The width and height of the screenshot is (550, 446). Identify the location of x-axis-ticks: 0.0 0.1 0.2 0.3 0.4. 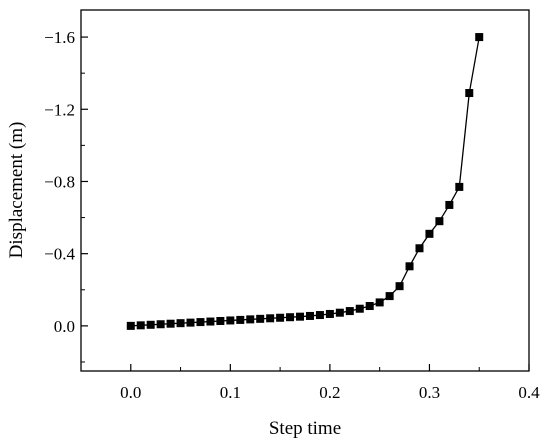
(310, 383).